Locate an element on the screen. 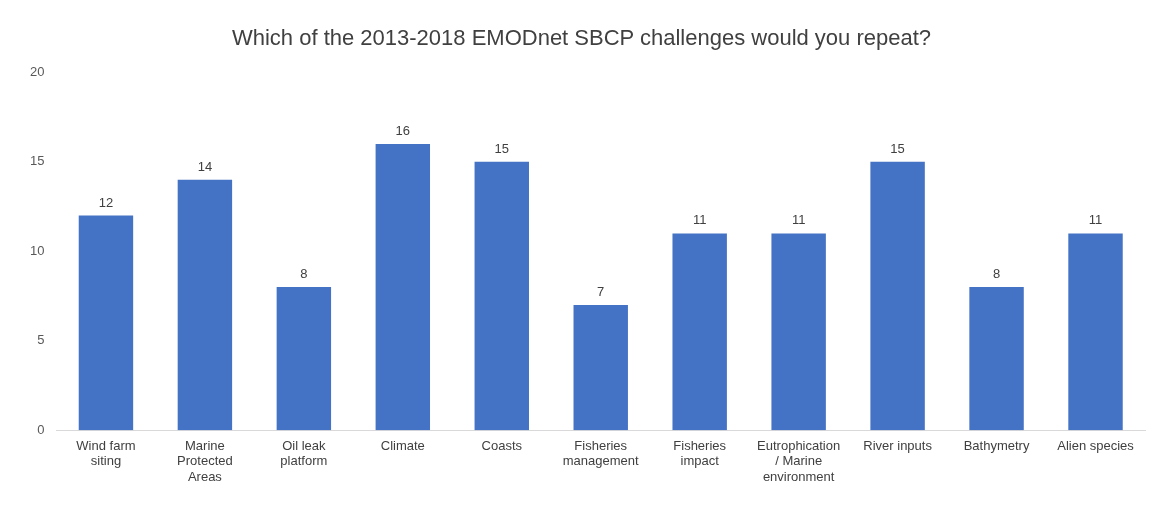  y-tick-label: 10 is located at coordinates (37, 250).